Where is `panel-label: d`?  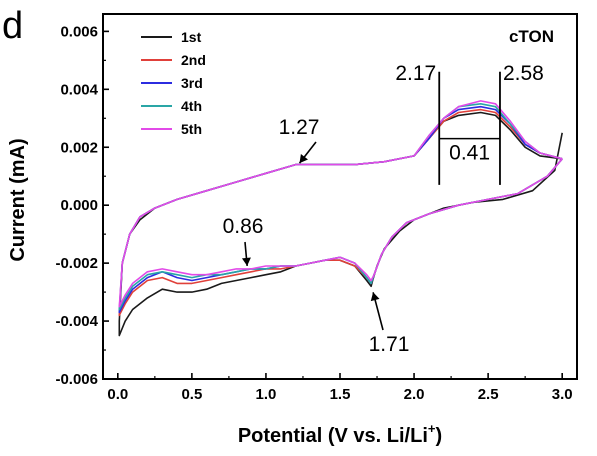
panel-label: d is located at coordinates (12, 26).